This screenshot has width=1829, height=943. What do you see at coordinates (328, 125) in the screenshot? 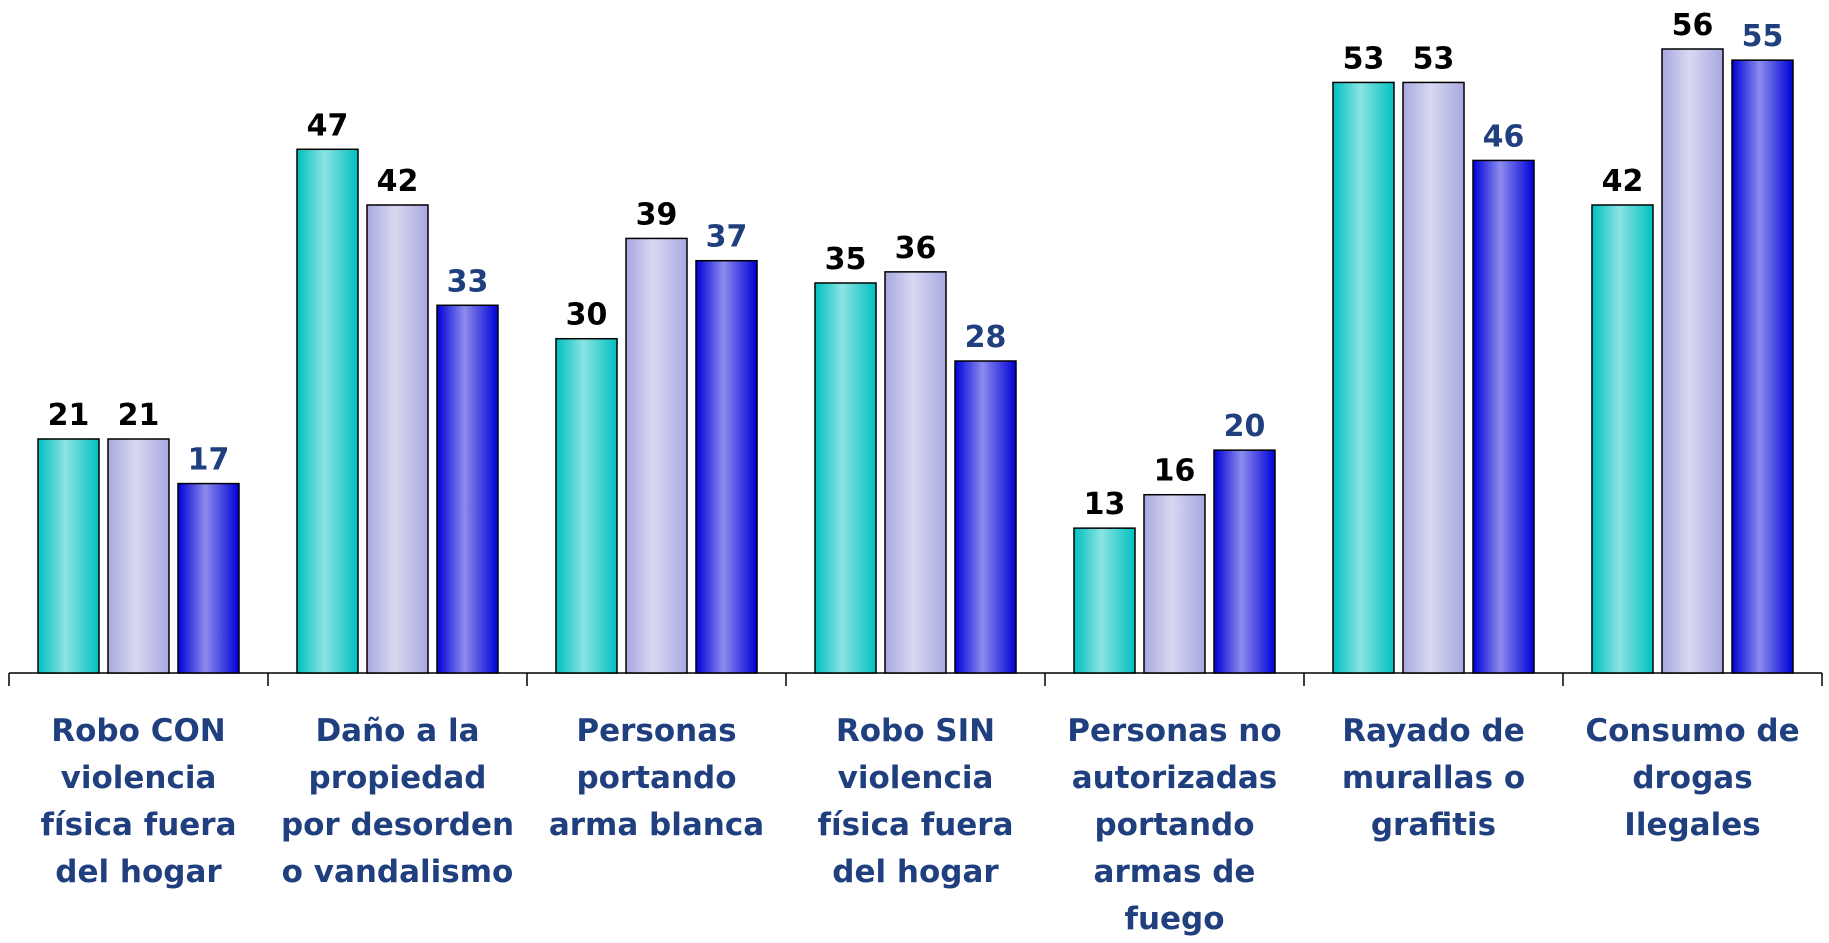
I see `value-label: 47` at bounding box center [328, 125].